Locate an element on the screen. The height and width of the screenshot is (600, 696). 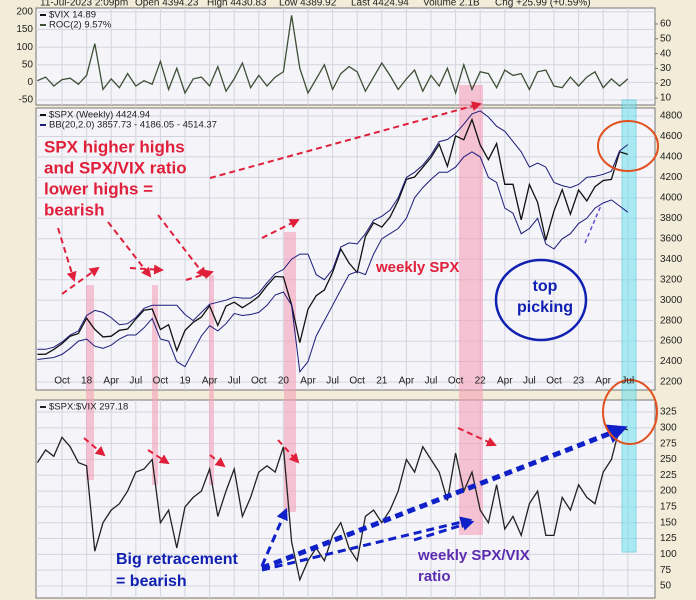
y2-tick-label: 10 is located at coordinates (666, 98).